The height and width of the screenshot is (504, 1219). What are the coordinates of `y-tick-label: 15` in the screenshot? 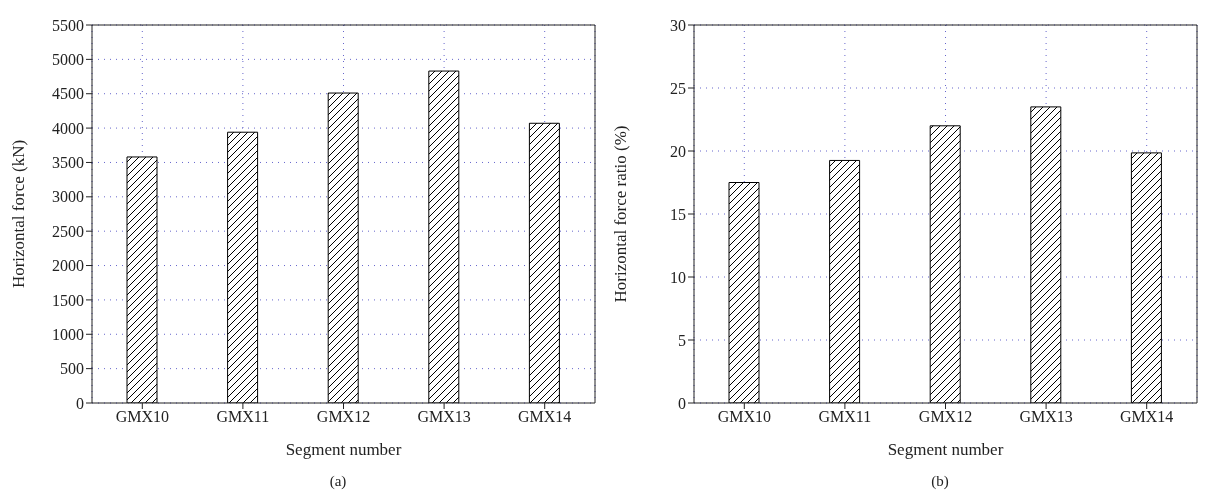 It's located at (678, 214).